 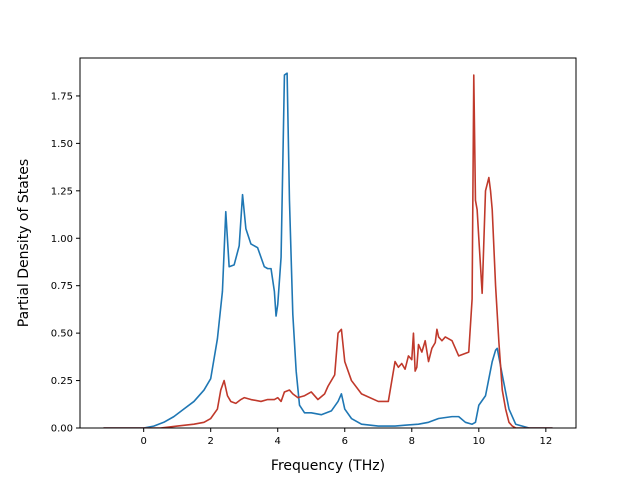 What do you see at coordinates (545, 441) in the screenshot?
I see `x-tick-label: 12` at bounding box center [545, 441].